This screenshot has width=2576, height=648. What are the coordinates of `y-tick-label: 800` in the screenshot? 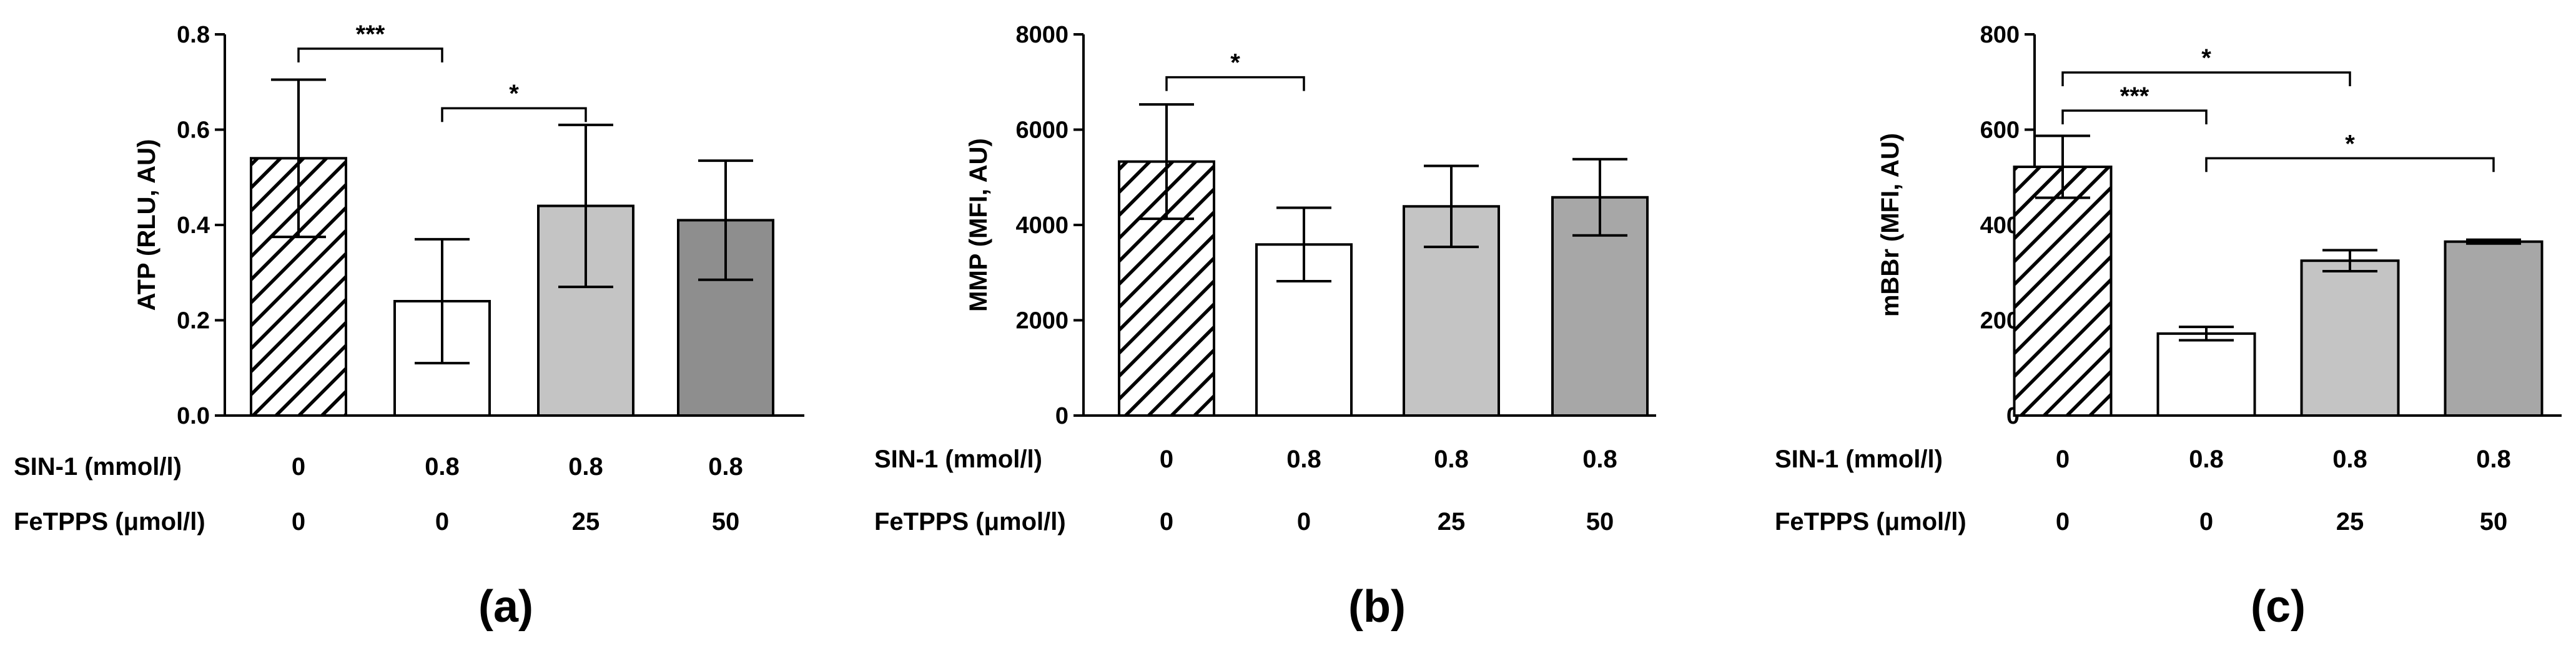 It's located at (2000, 35).